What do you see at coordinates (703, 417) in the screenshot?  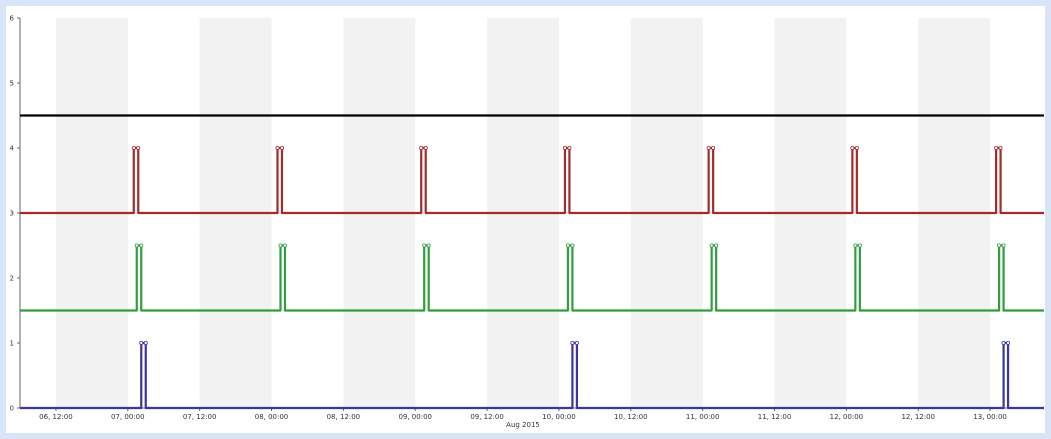 I see `x-tick-label: 11, 00:00` at bounding box center [703, 417].